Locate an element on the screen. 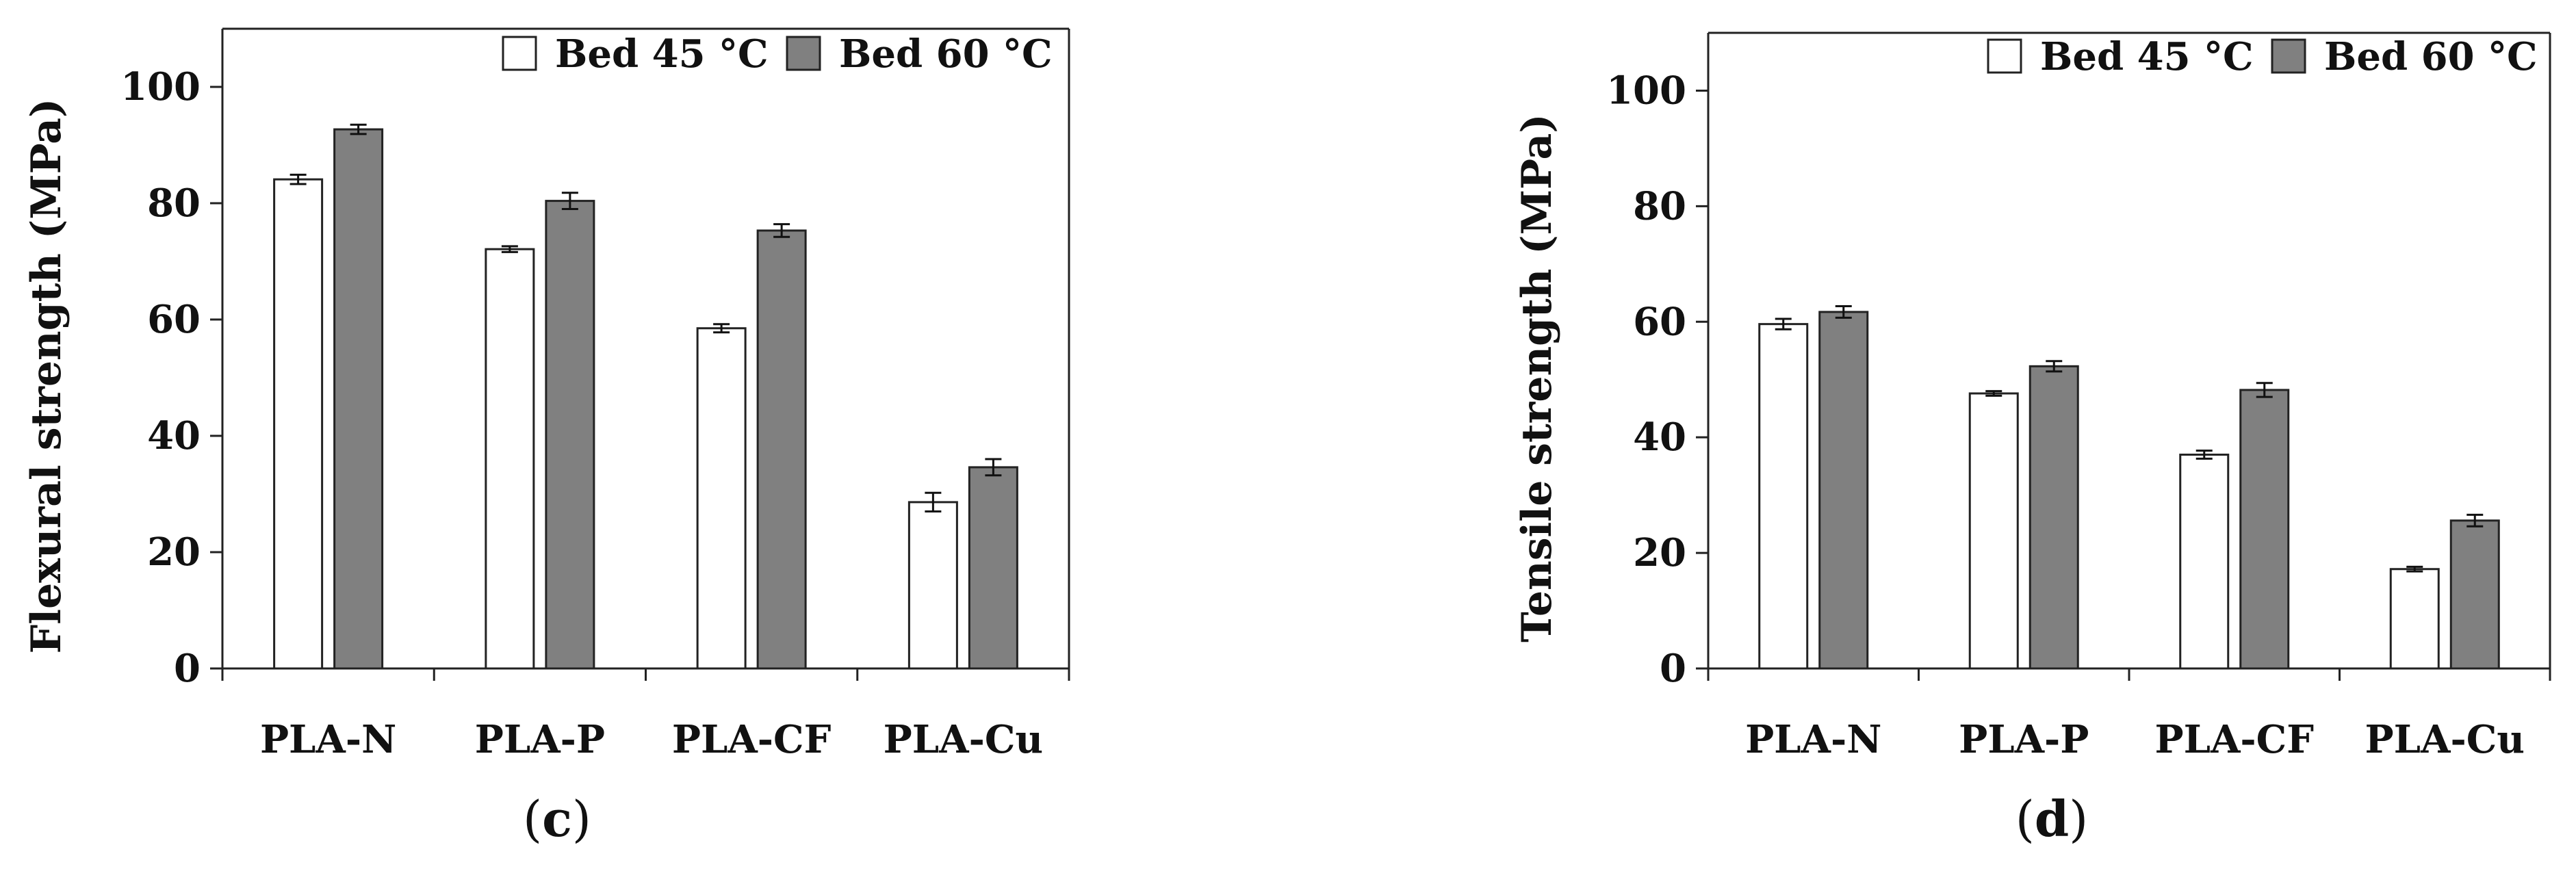 Image resolution: width=2576 pixels, height=884 pixels. panel-label: (c) is located at coordinates (557, 819).